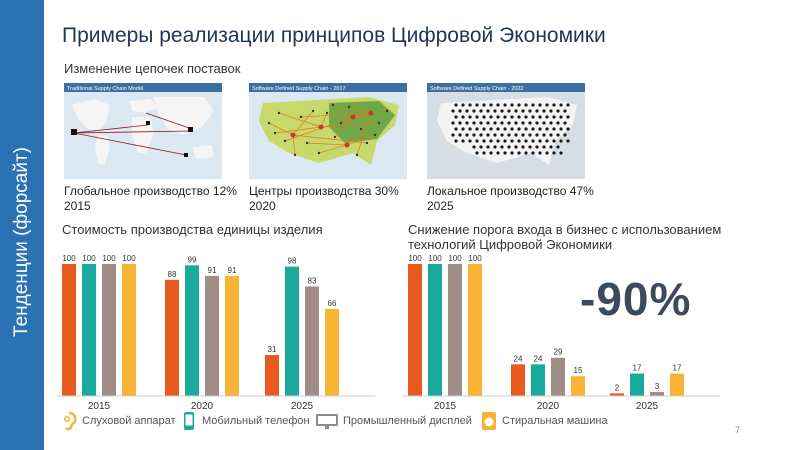 This screenshot has width=800, height=450. I want to click on legend-label: Стиральная машина, so click(555, 421).